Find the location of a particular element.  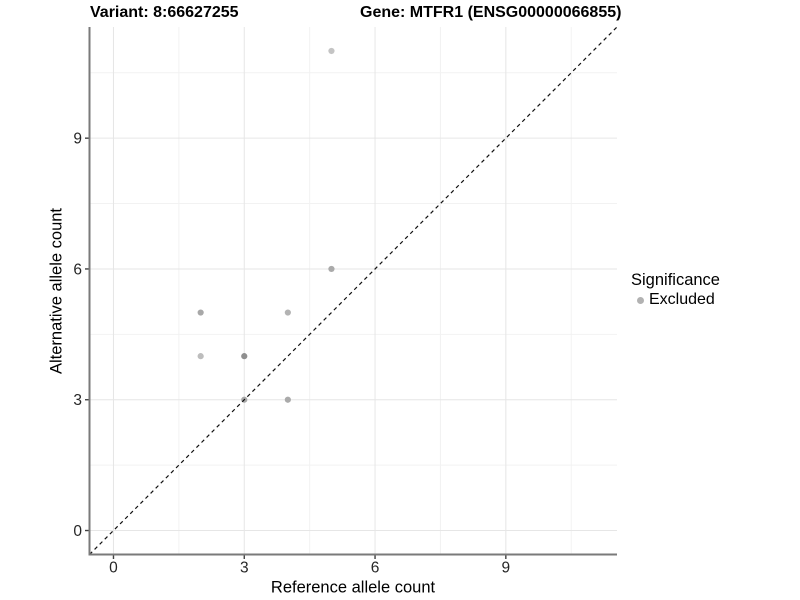

legend-point-icon is located at coordinates (640, 300).